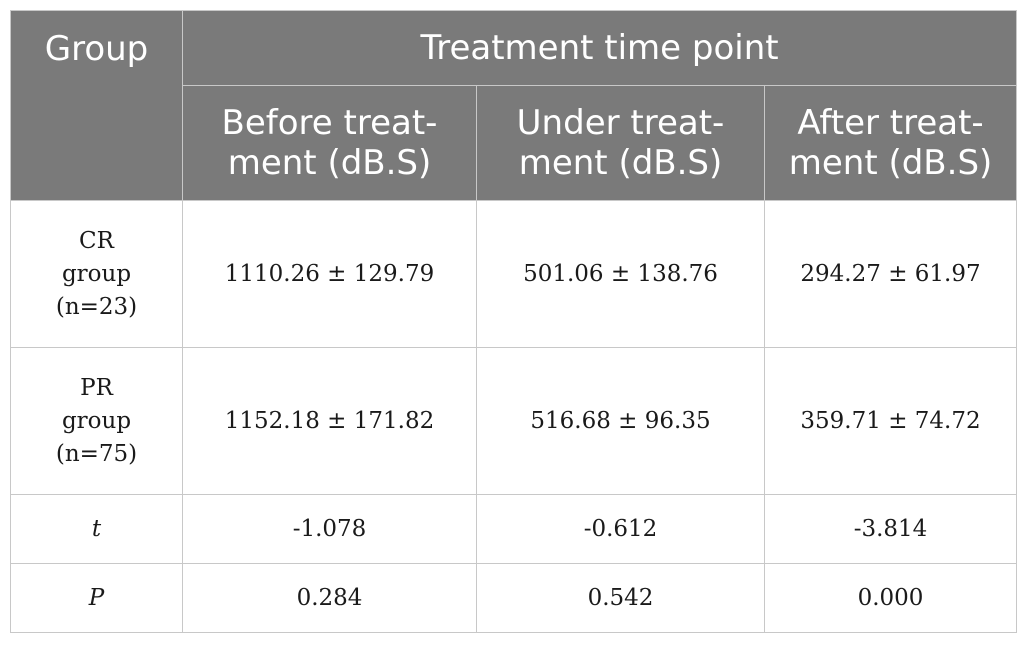 This screenshot has width=1026, height=647. I want to click on cell-cr-after: 294.27 ± 61.97, so click(890, 274).